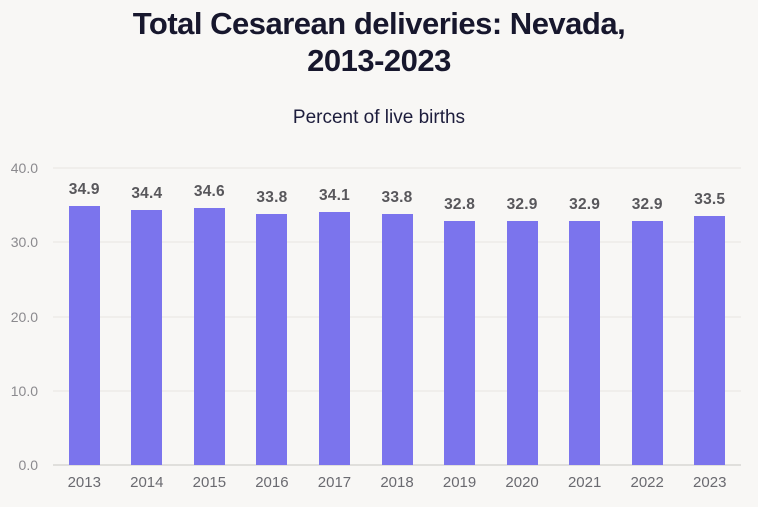 The height and width of the screenshot is (507, 758). I want to click on bar-group: 34.1 2017, so click(334, 329).